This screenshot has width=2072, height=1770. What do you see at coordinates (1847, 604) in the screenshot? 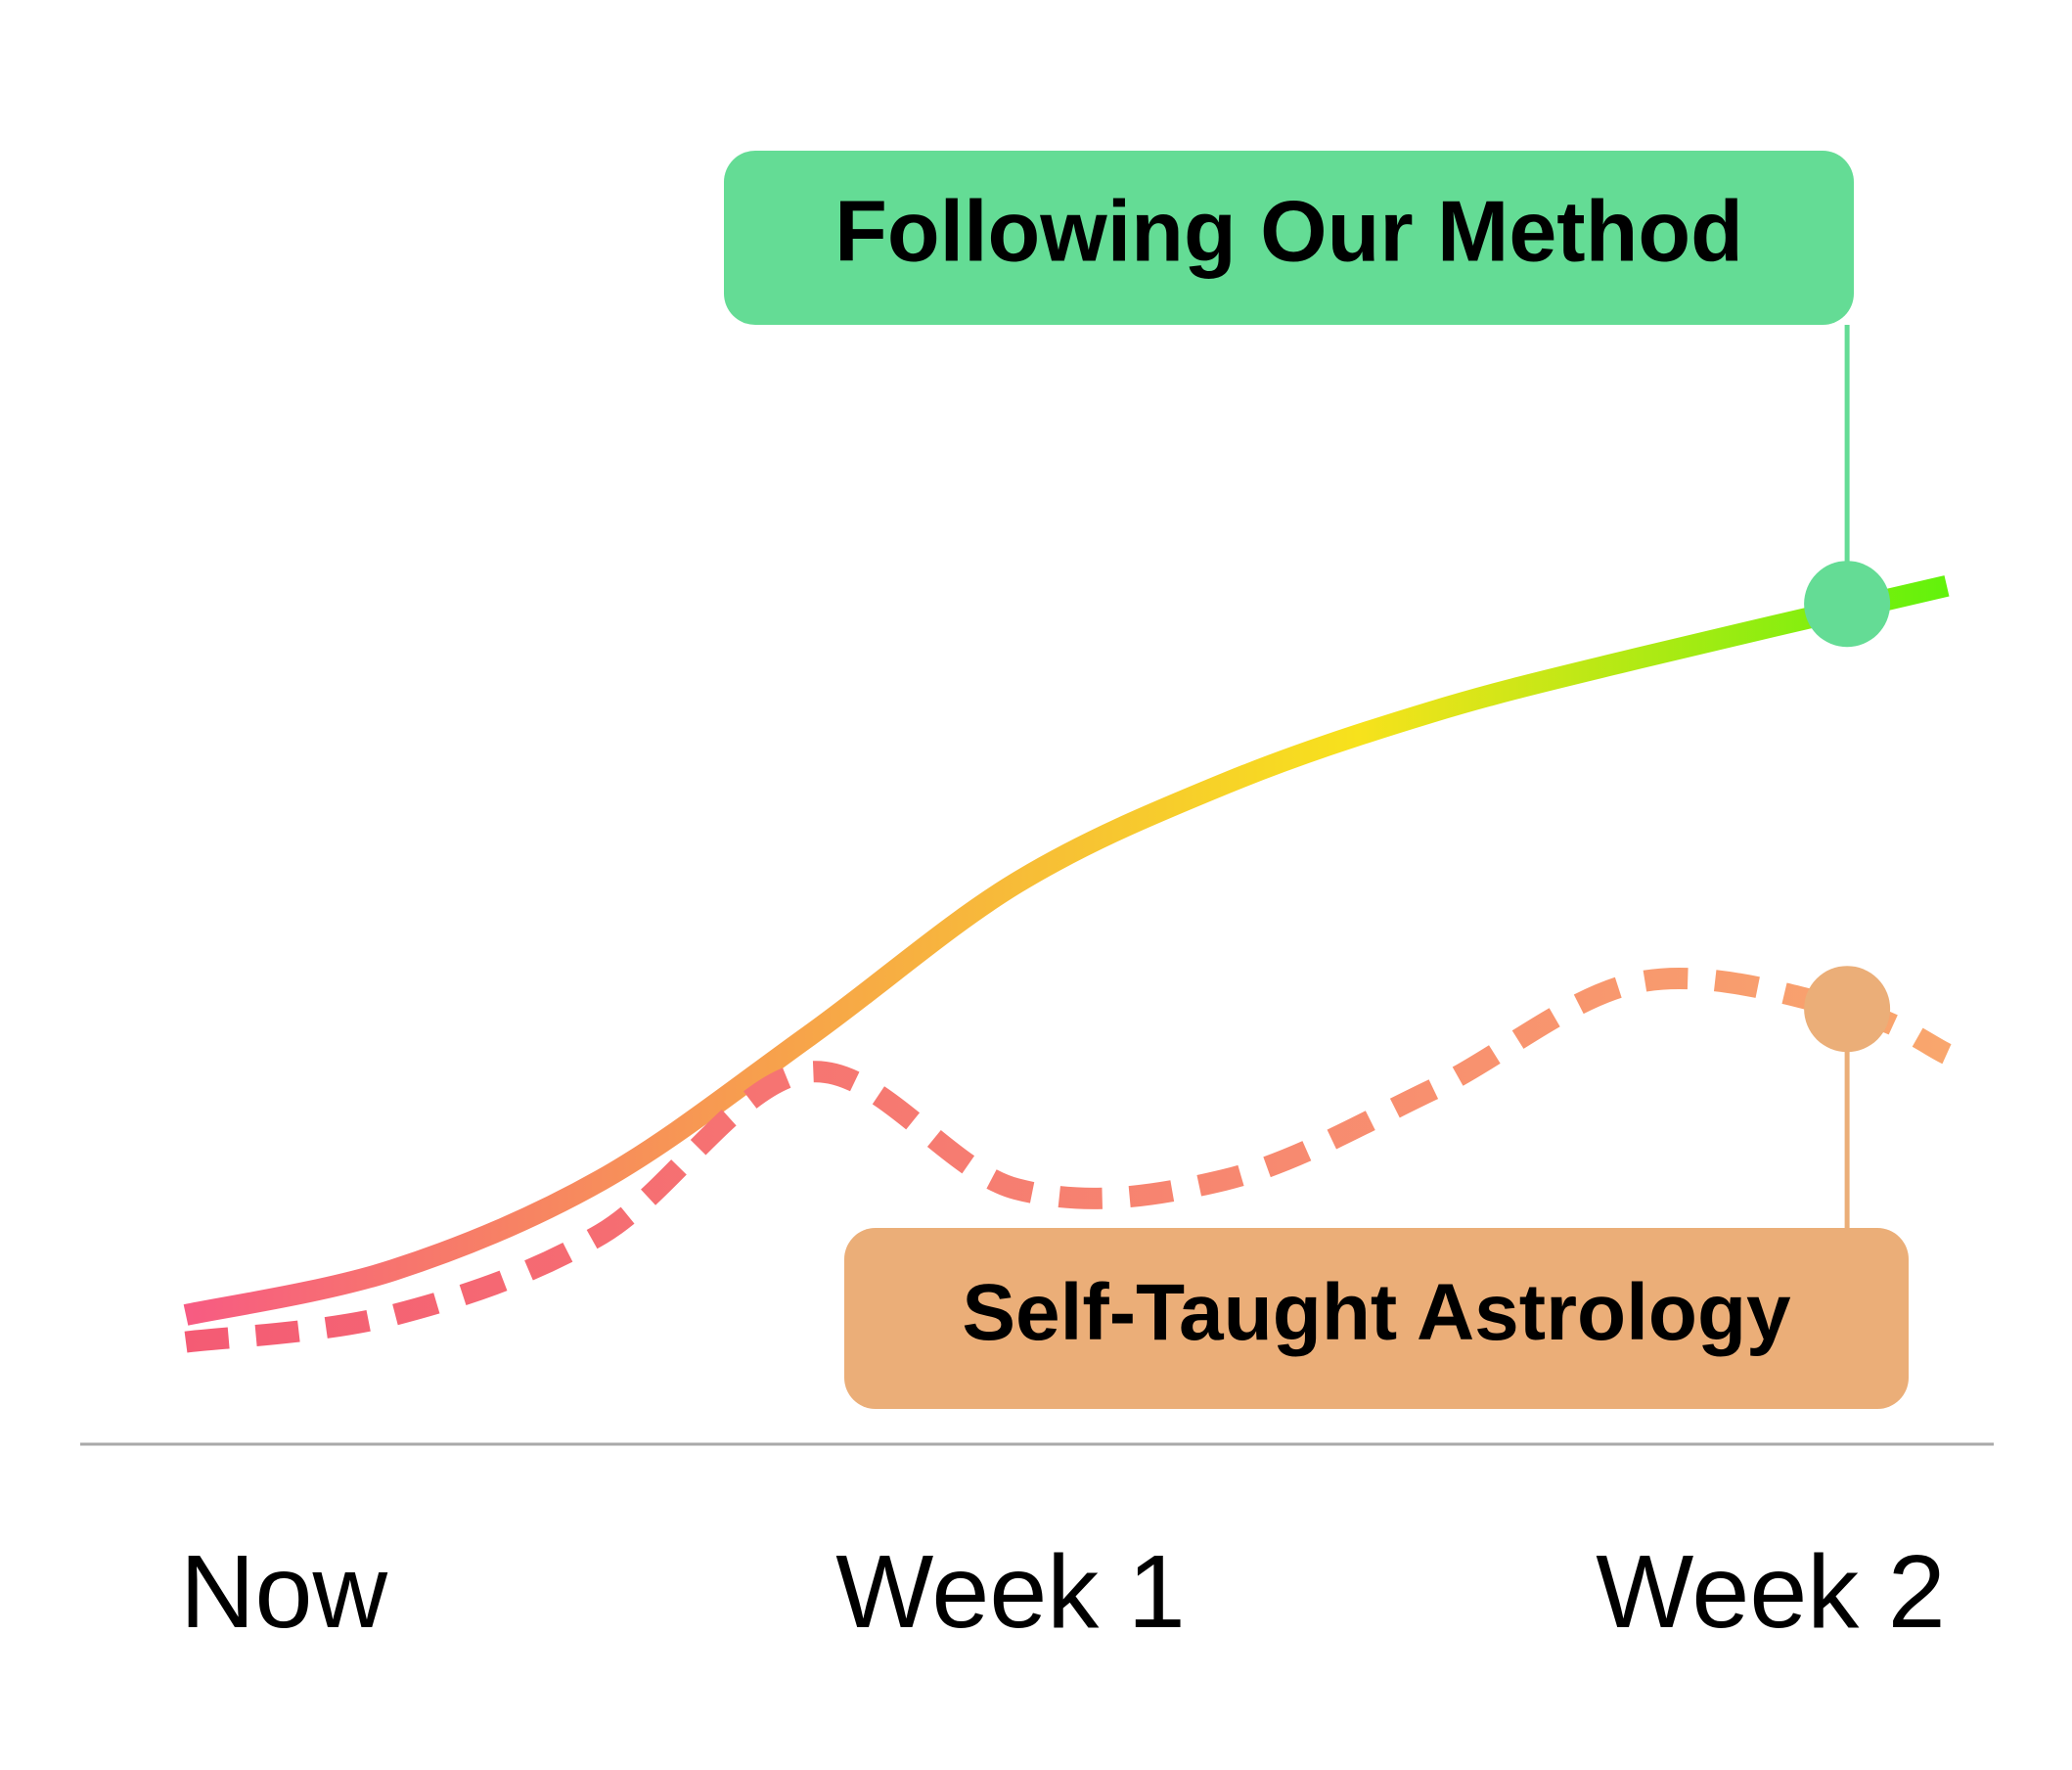
I see `method-highlight-marker` at bounding box center [1847, 604].